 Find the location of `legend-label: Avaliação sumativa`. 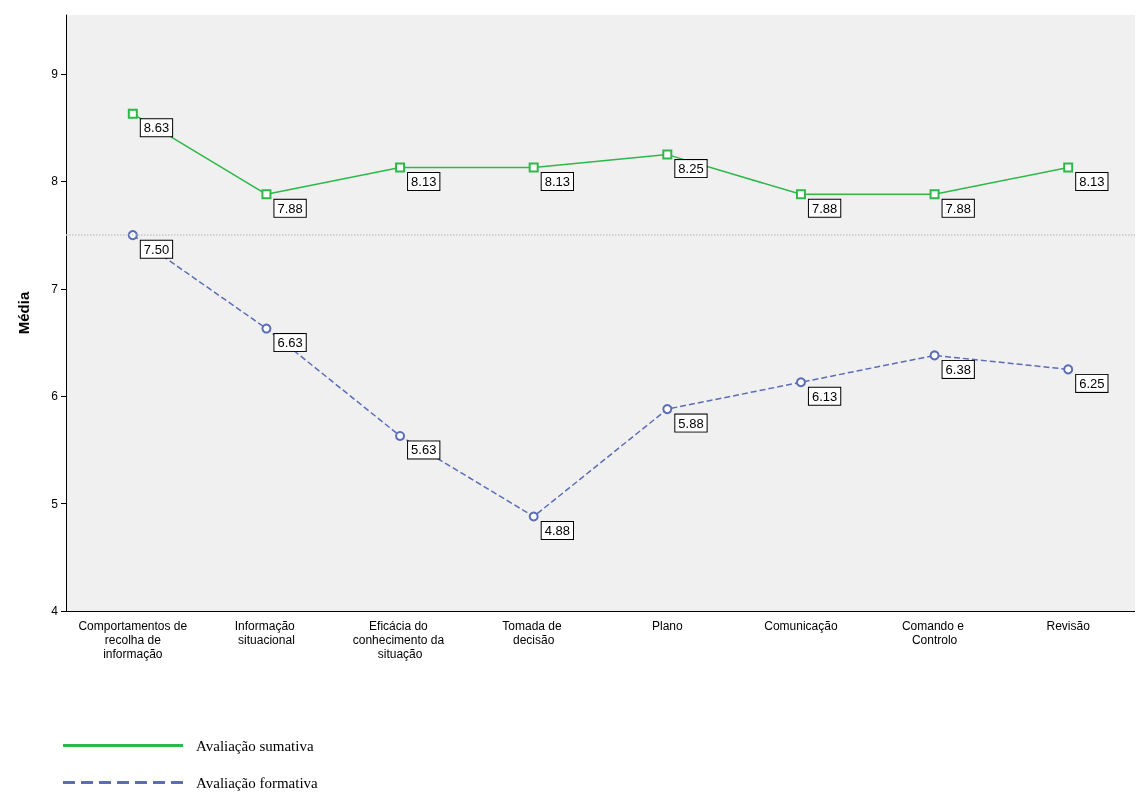

legend-label: Avaliação sumativa is located at coordinates (255, 745).